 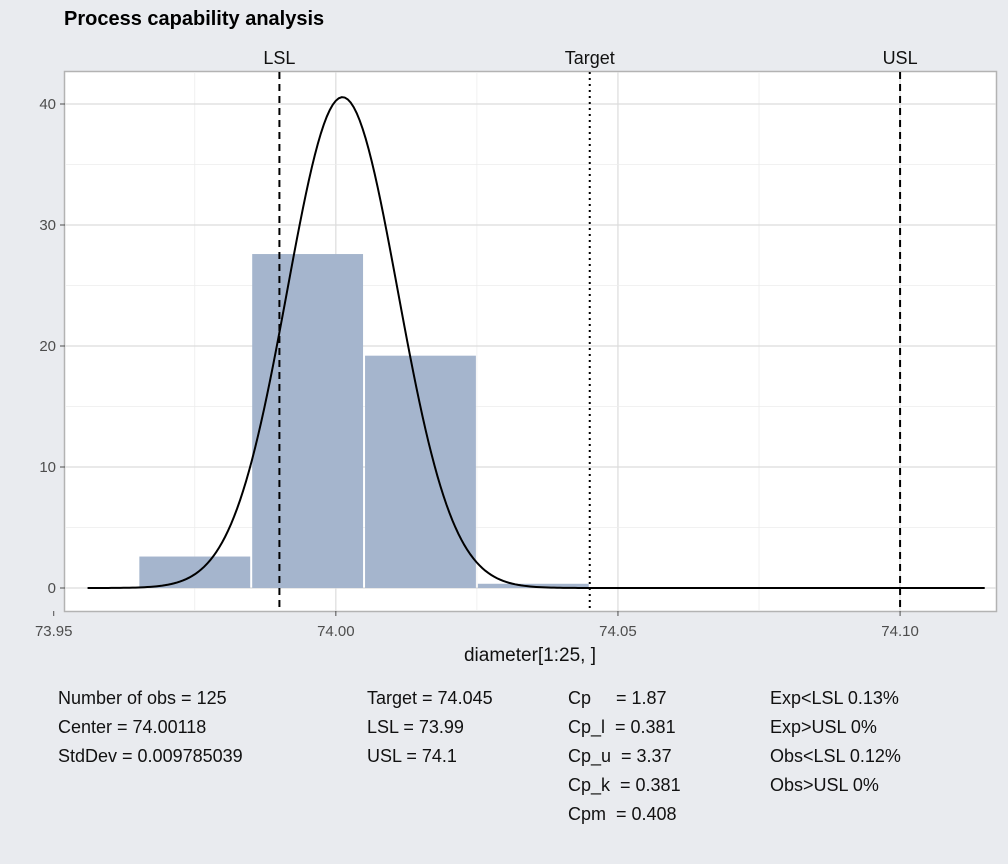 What do you see at coordinates (430, 698) in the screenshot?
I see `stat-target: Target = 74.045` at bounding box center [430, 698].